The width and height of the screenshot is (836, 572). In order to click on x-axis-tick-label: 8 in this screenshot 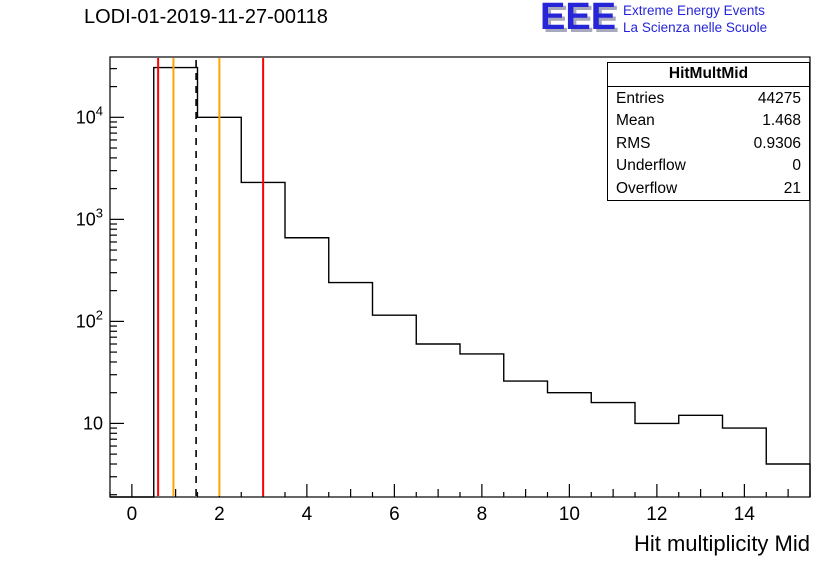, I will do `click(482, 514)`.